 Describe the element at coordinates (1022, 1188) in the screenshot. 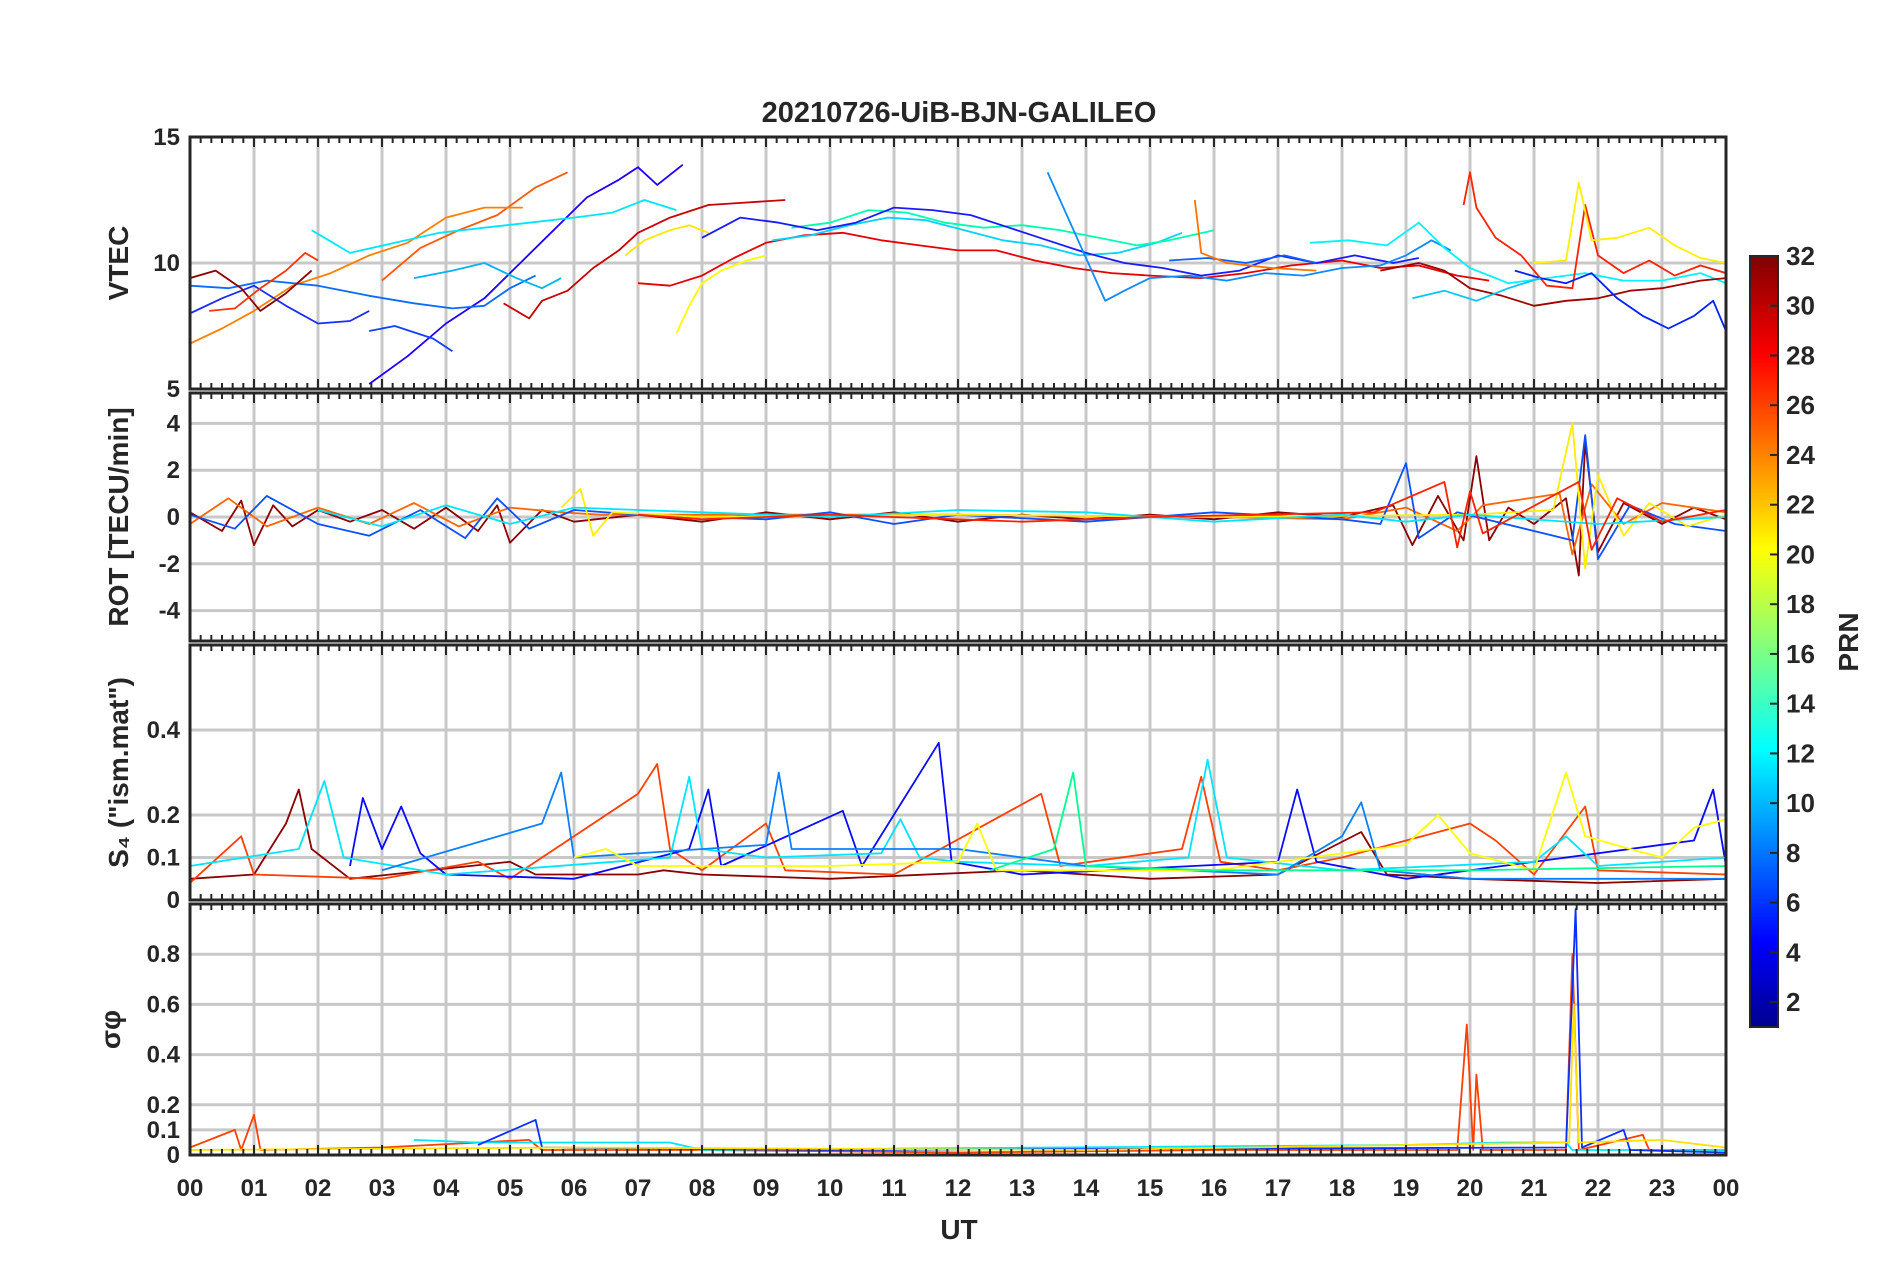

I see `x-tick-label: 13` at that location.